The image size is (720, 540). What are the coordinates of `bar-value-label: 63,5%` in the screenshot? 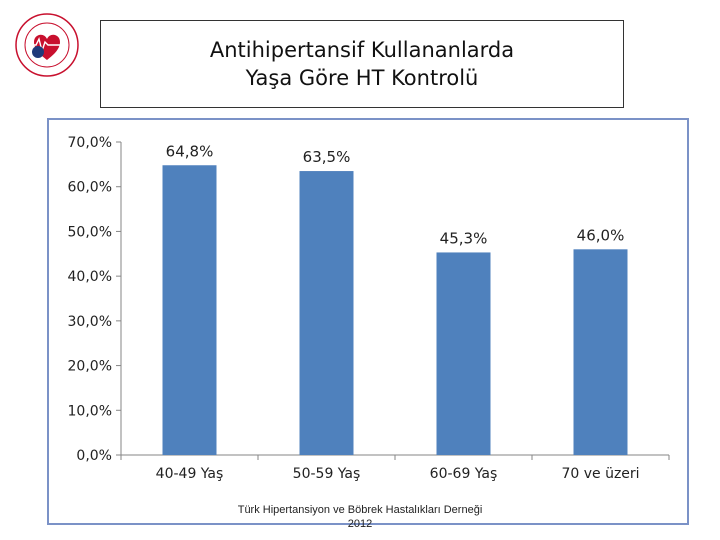 It's located at (327, 157).